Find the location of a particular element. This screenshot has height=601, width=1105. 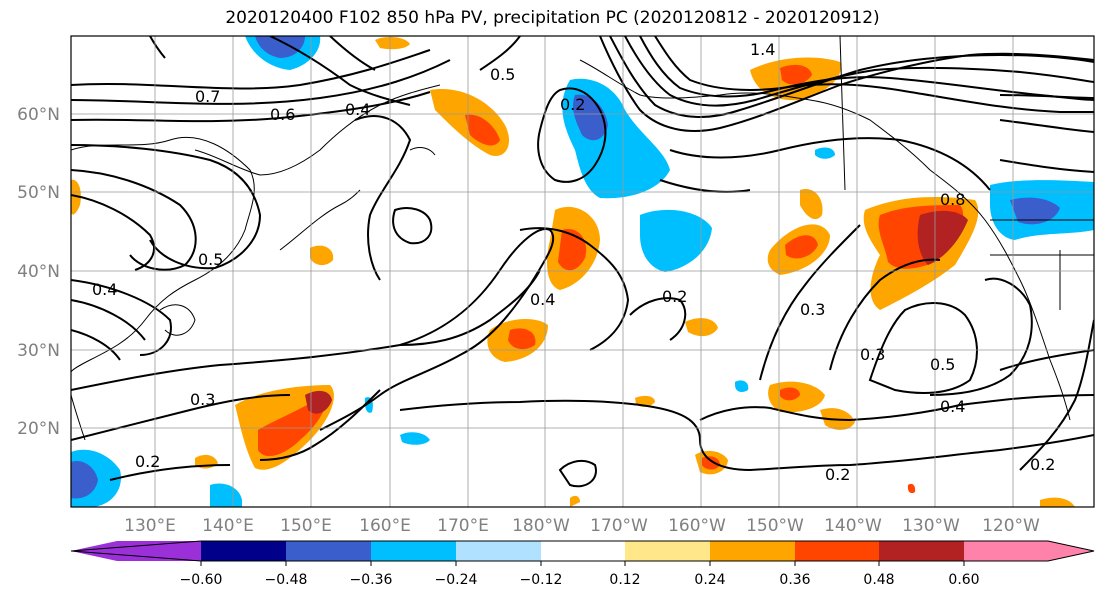

lon-label: 130°E is located at coordinates (150, 526).